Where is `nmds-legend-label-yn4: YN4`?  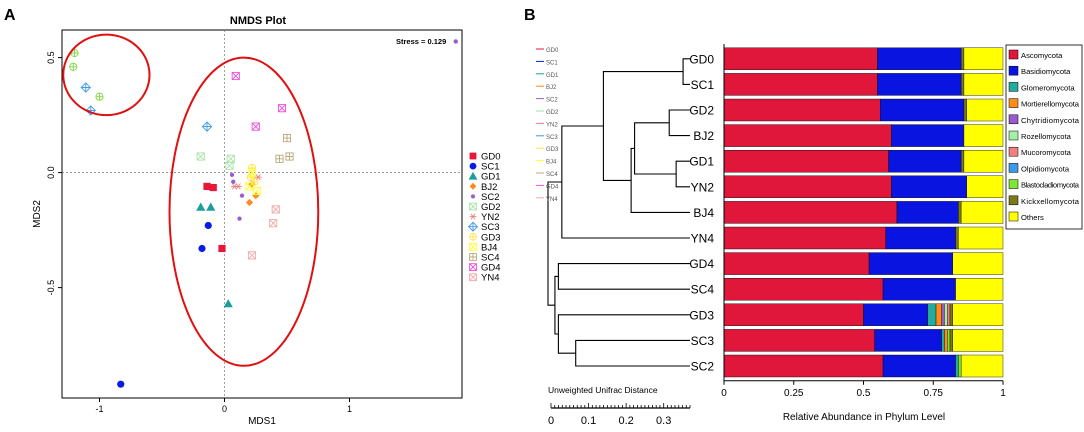 nmds-legend-label-yn4: YN4 is located at coordinates (490, 278).